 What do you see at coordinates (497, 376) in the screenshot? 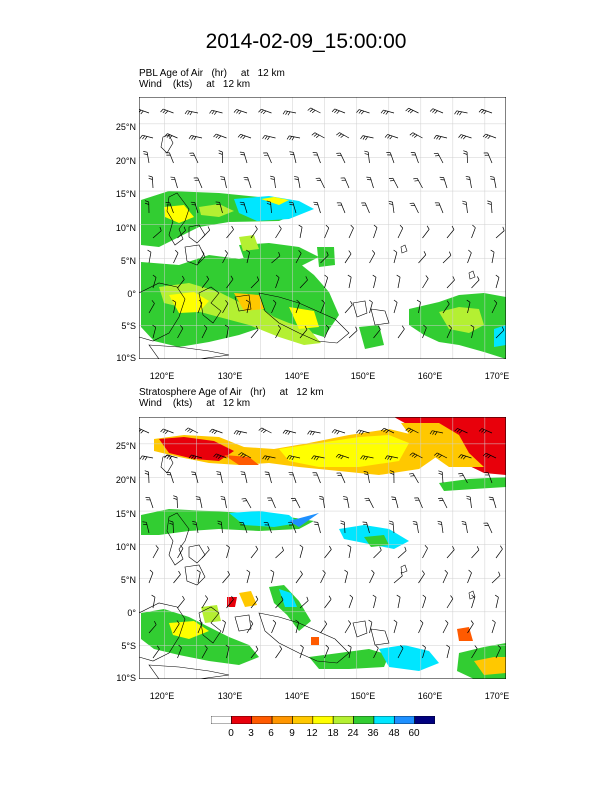
I see `lon-label: 170°E` at bounding box center [497, 376].